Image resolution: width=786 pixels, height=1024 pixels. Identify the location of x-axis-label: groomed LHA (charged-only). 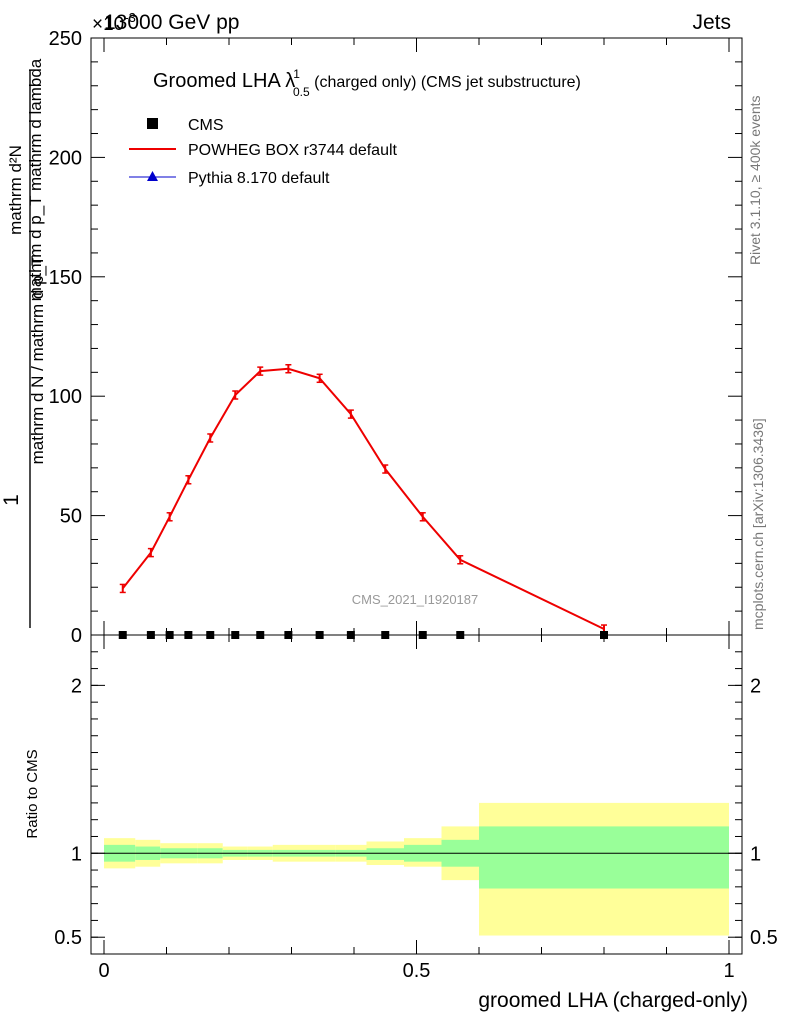
(613, 1000).